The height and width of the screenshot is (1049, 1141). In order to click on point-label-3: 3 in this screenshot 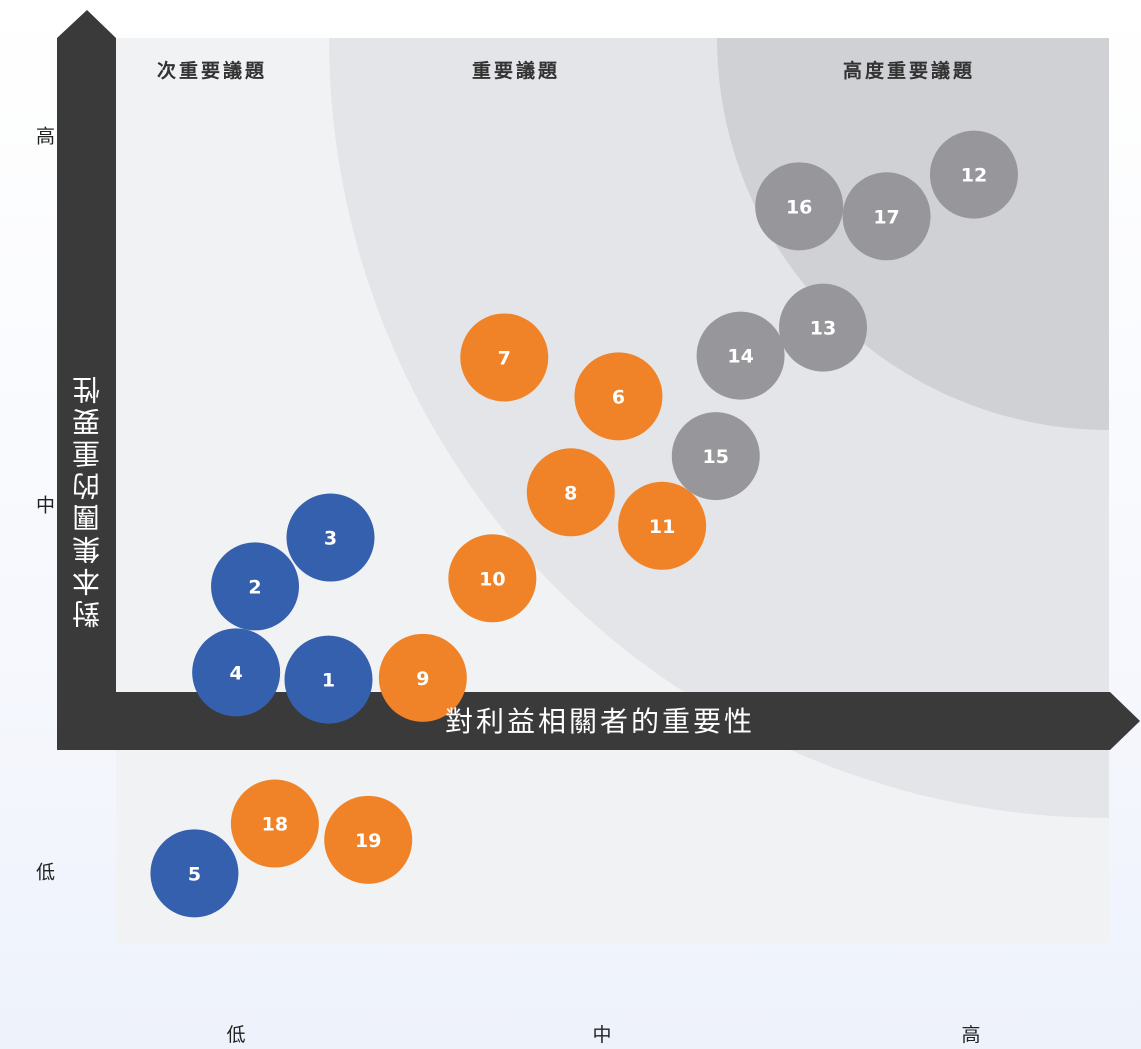, I will do `click(330, 539)`.